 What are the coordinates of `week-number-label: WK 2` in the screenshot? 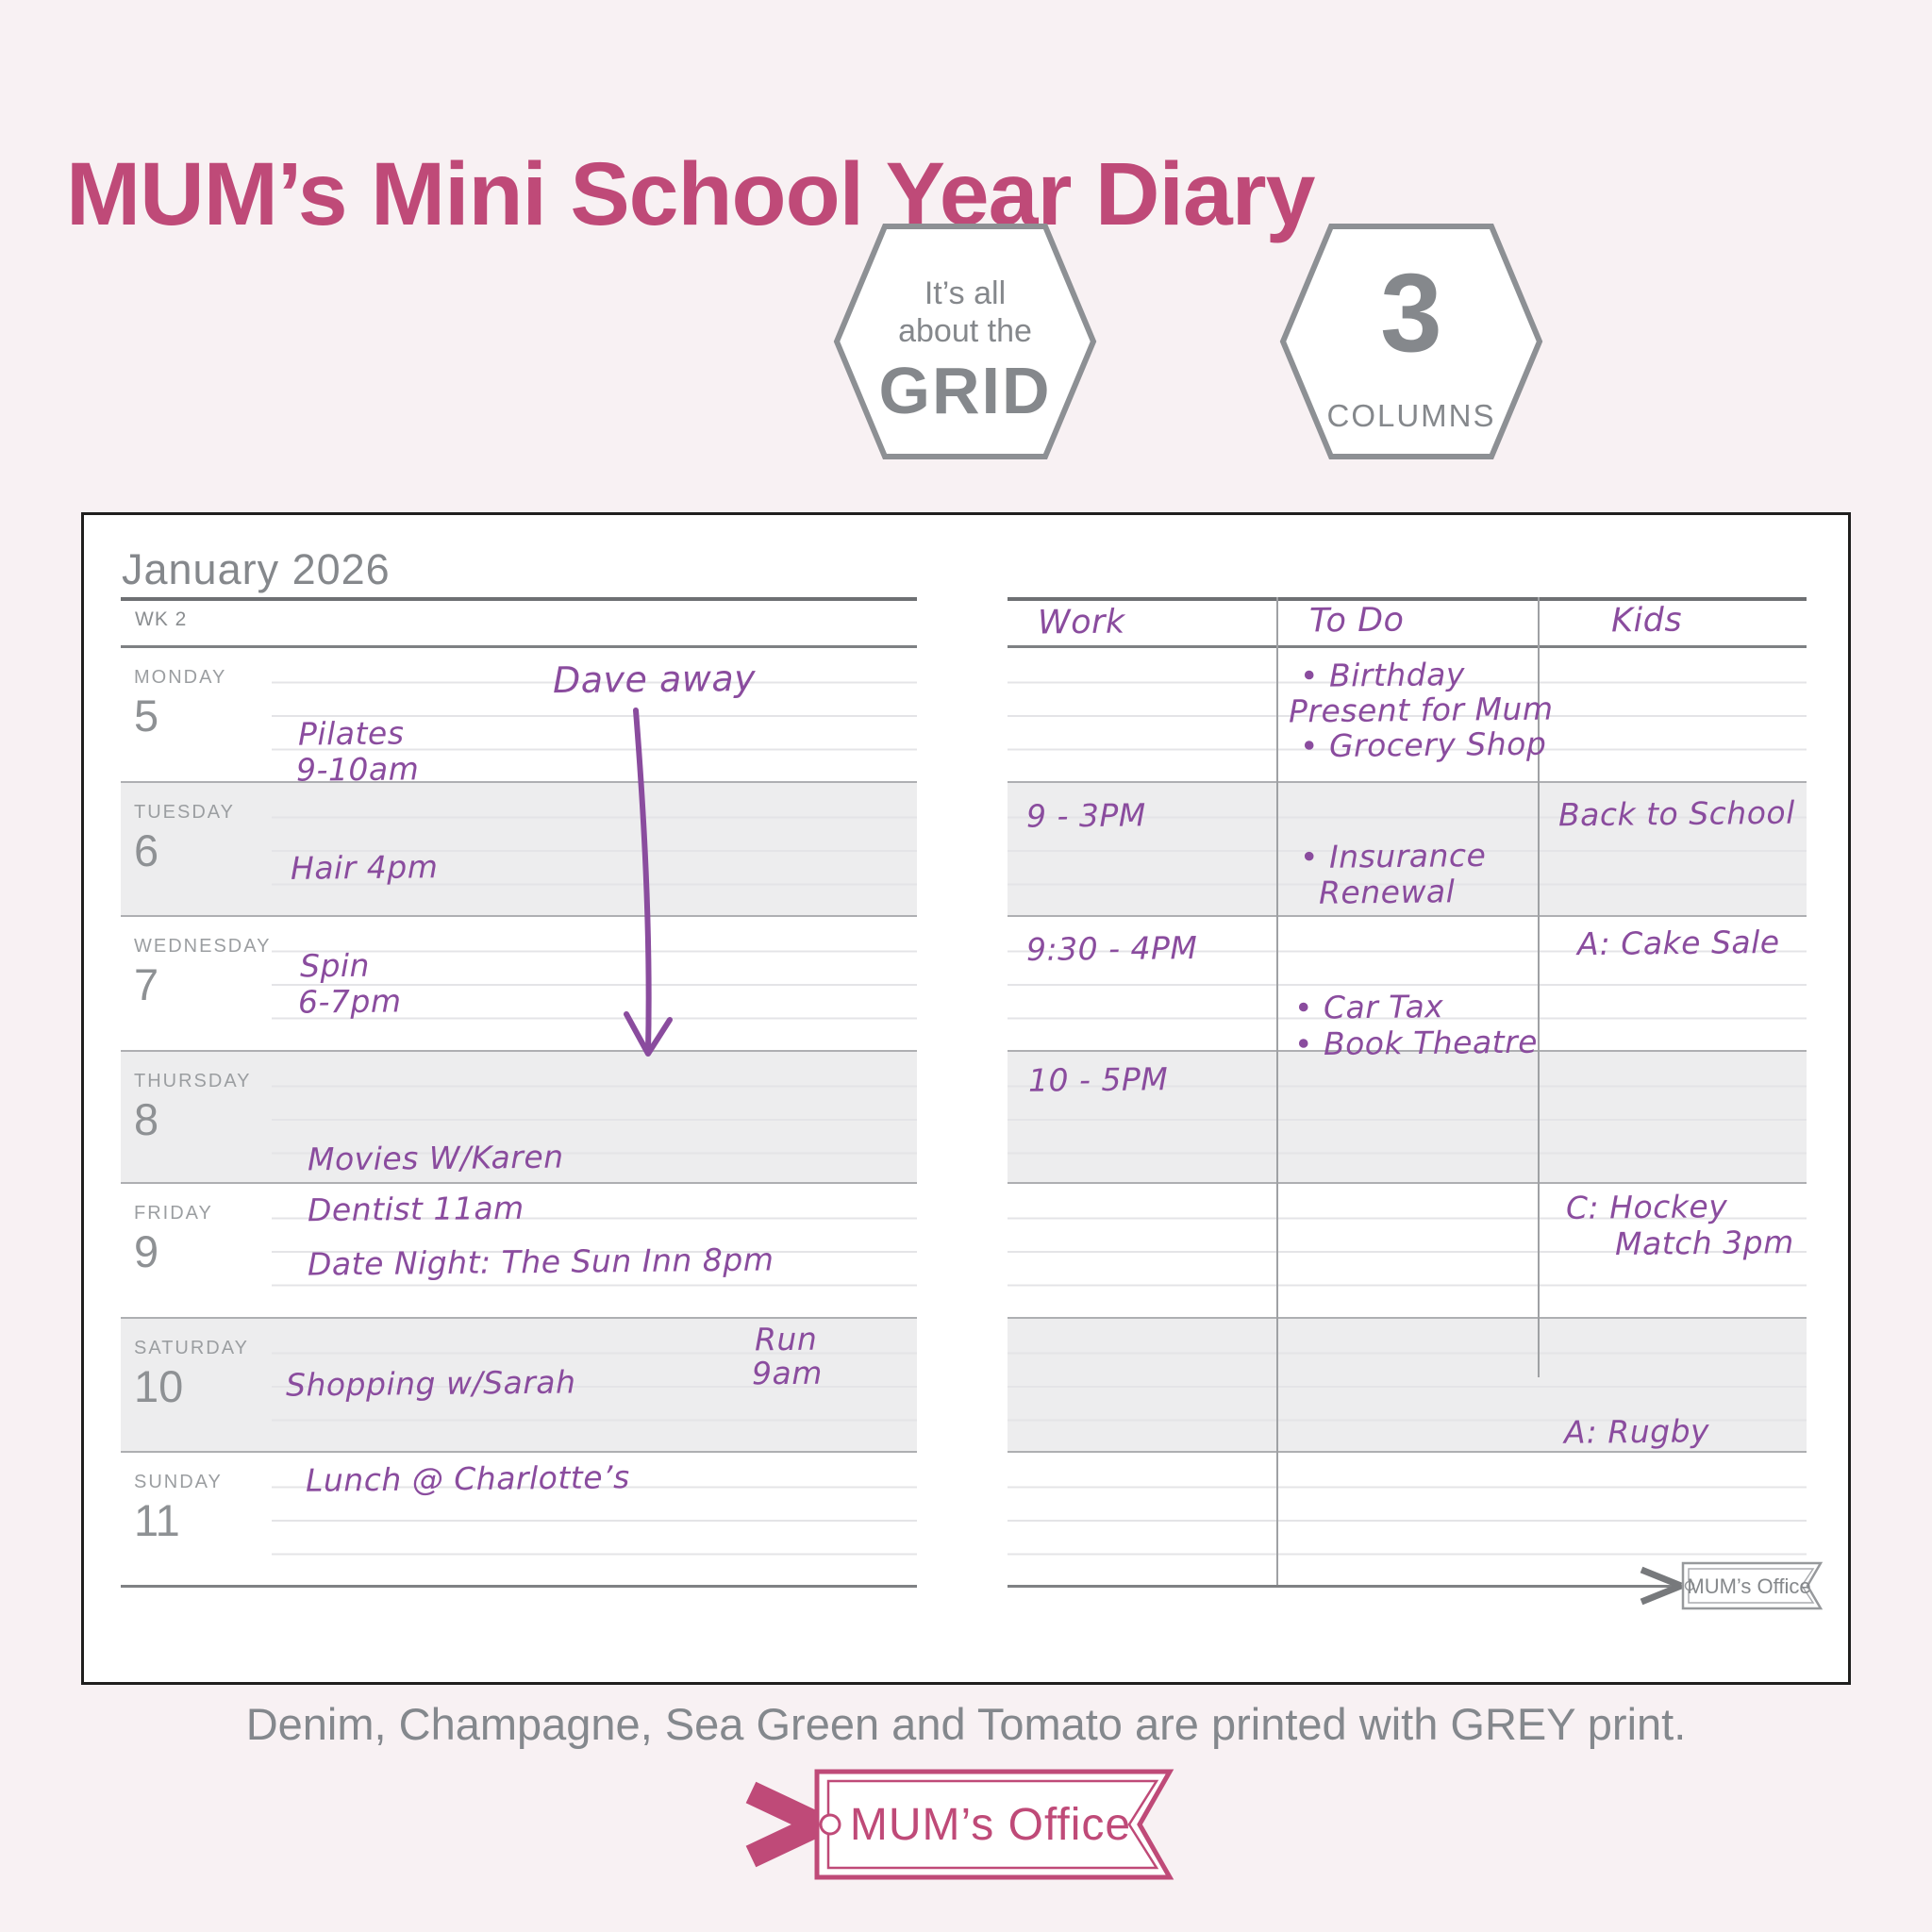 It's located at (161, 619).